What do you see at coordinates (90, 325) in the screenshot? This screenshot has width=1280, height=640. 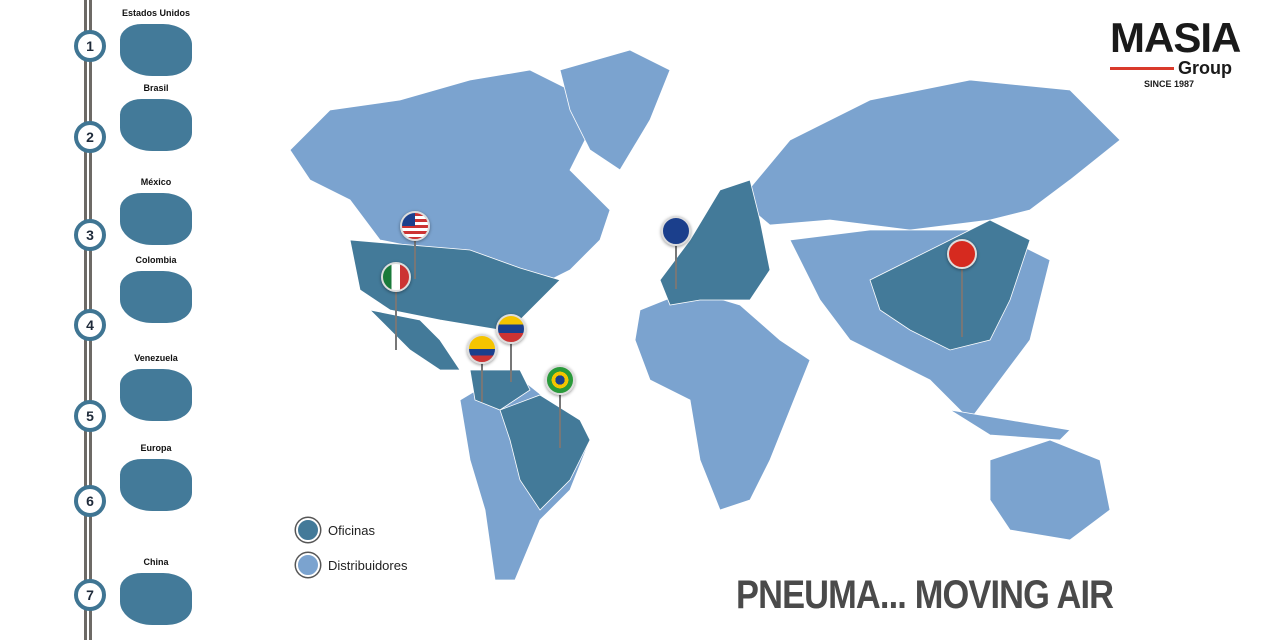 I see `step-number: 4` at bounding box center [90, 325].